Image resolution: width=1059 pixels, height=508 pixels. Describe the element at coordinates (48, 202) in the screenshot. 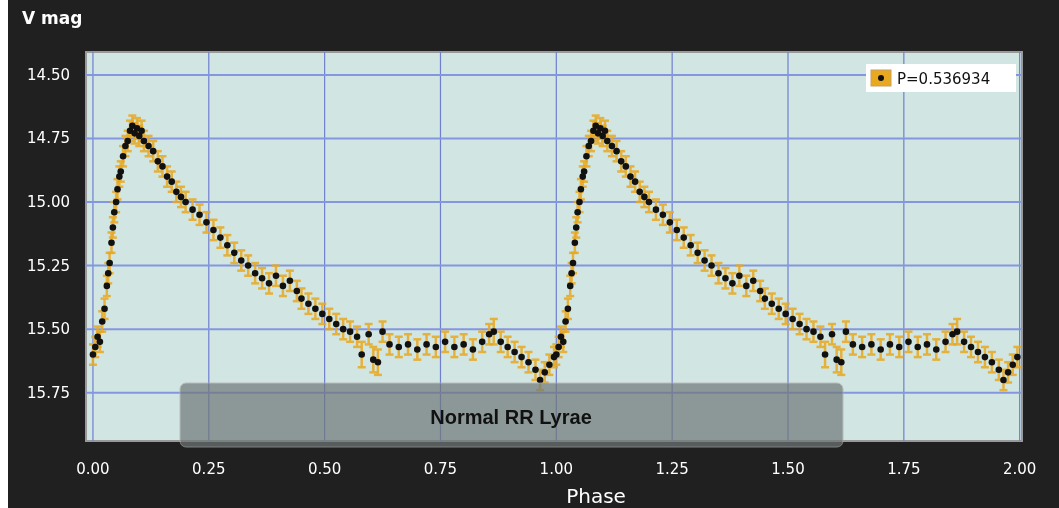

I see `y-tick-label: 15.00` at that location.